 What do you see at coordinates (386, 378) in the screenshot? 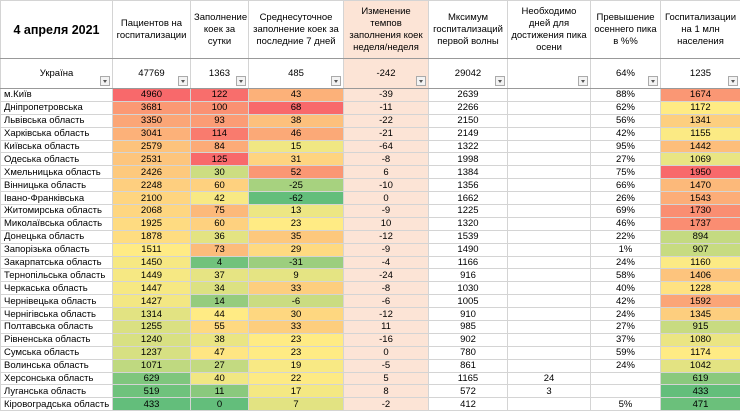
I see `cell: 5` at bounding box center [386, 378].